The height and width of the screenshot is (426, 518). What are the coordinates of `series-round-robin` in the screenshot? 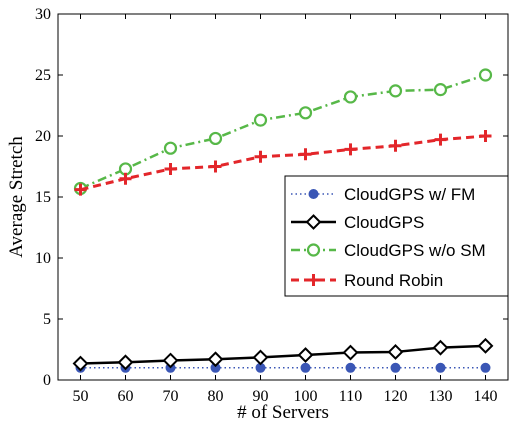 It's located at (283, 163).